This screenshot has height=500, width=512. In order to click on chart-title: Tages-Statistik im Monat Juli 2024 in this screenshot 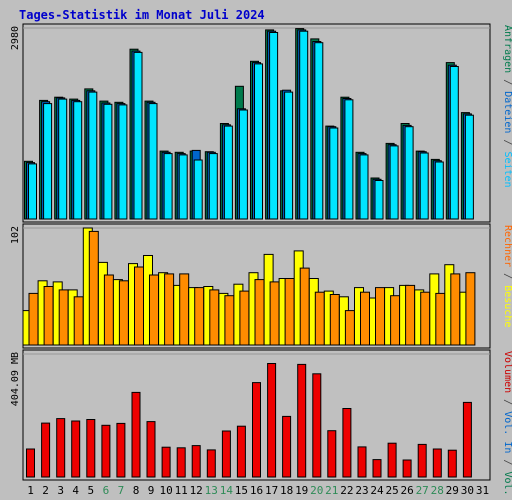, I will do `click(142, 15)`.